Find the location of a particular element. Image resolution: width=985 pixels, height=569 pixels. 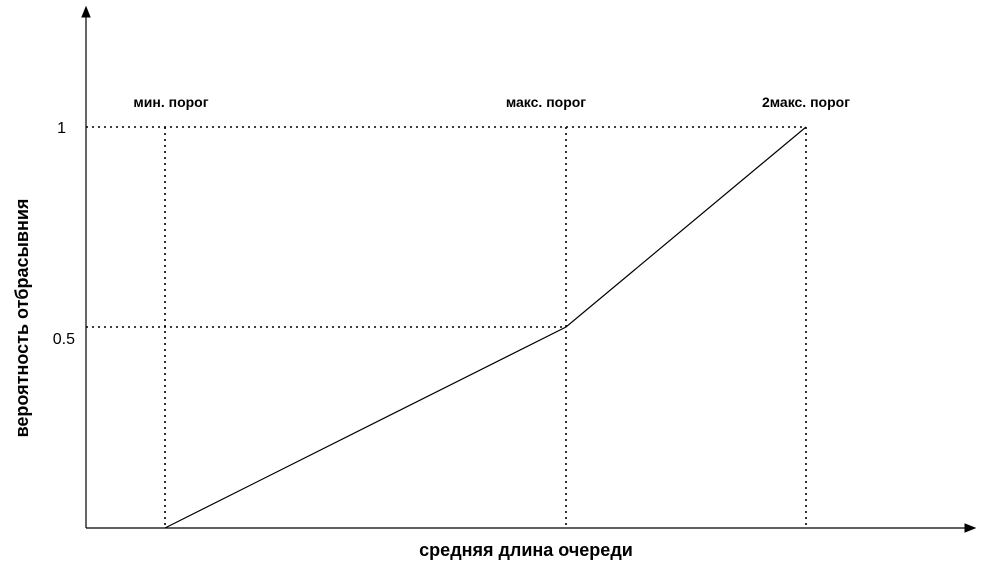

y-axis-title: вероятность отбрасывния is located at coordinates (22, 318).